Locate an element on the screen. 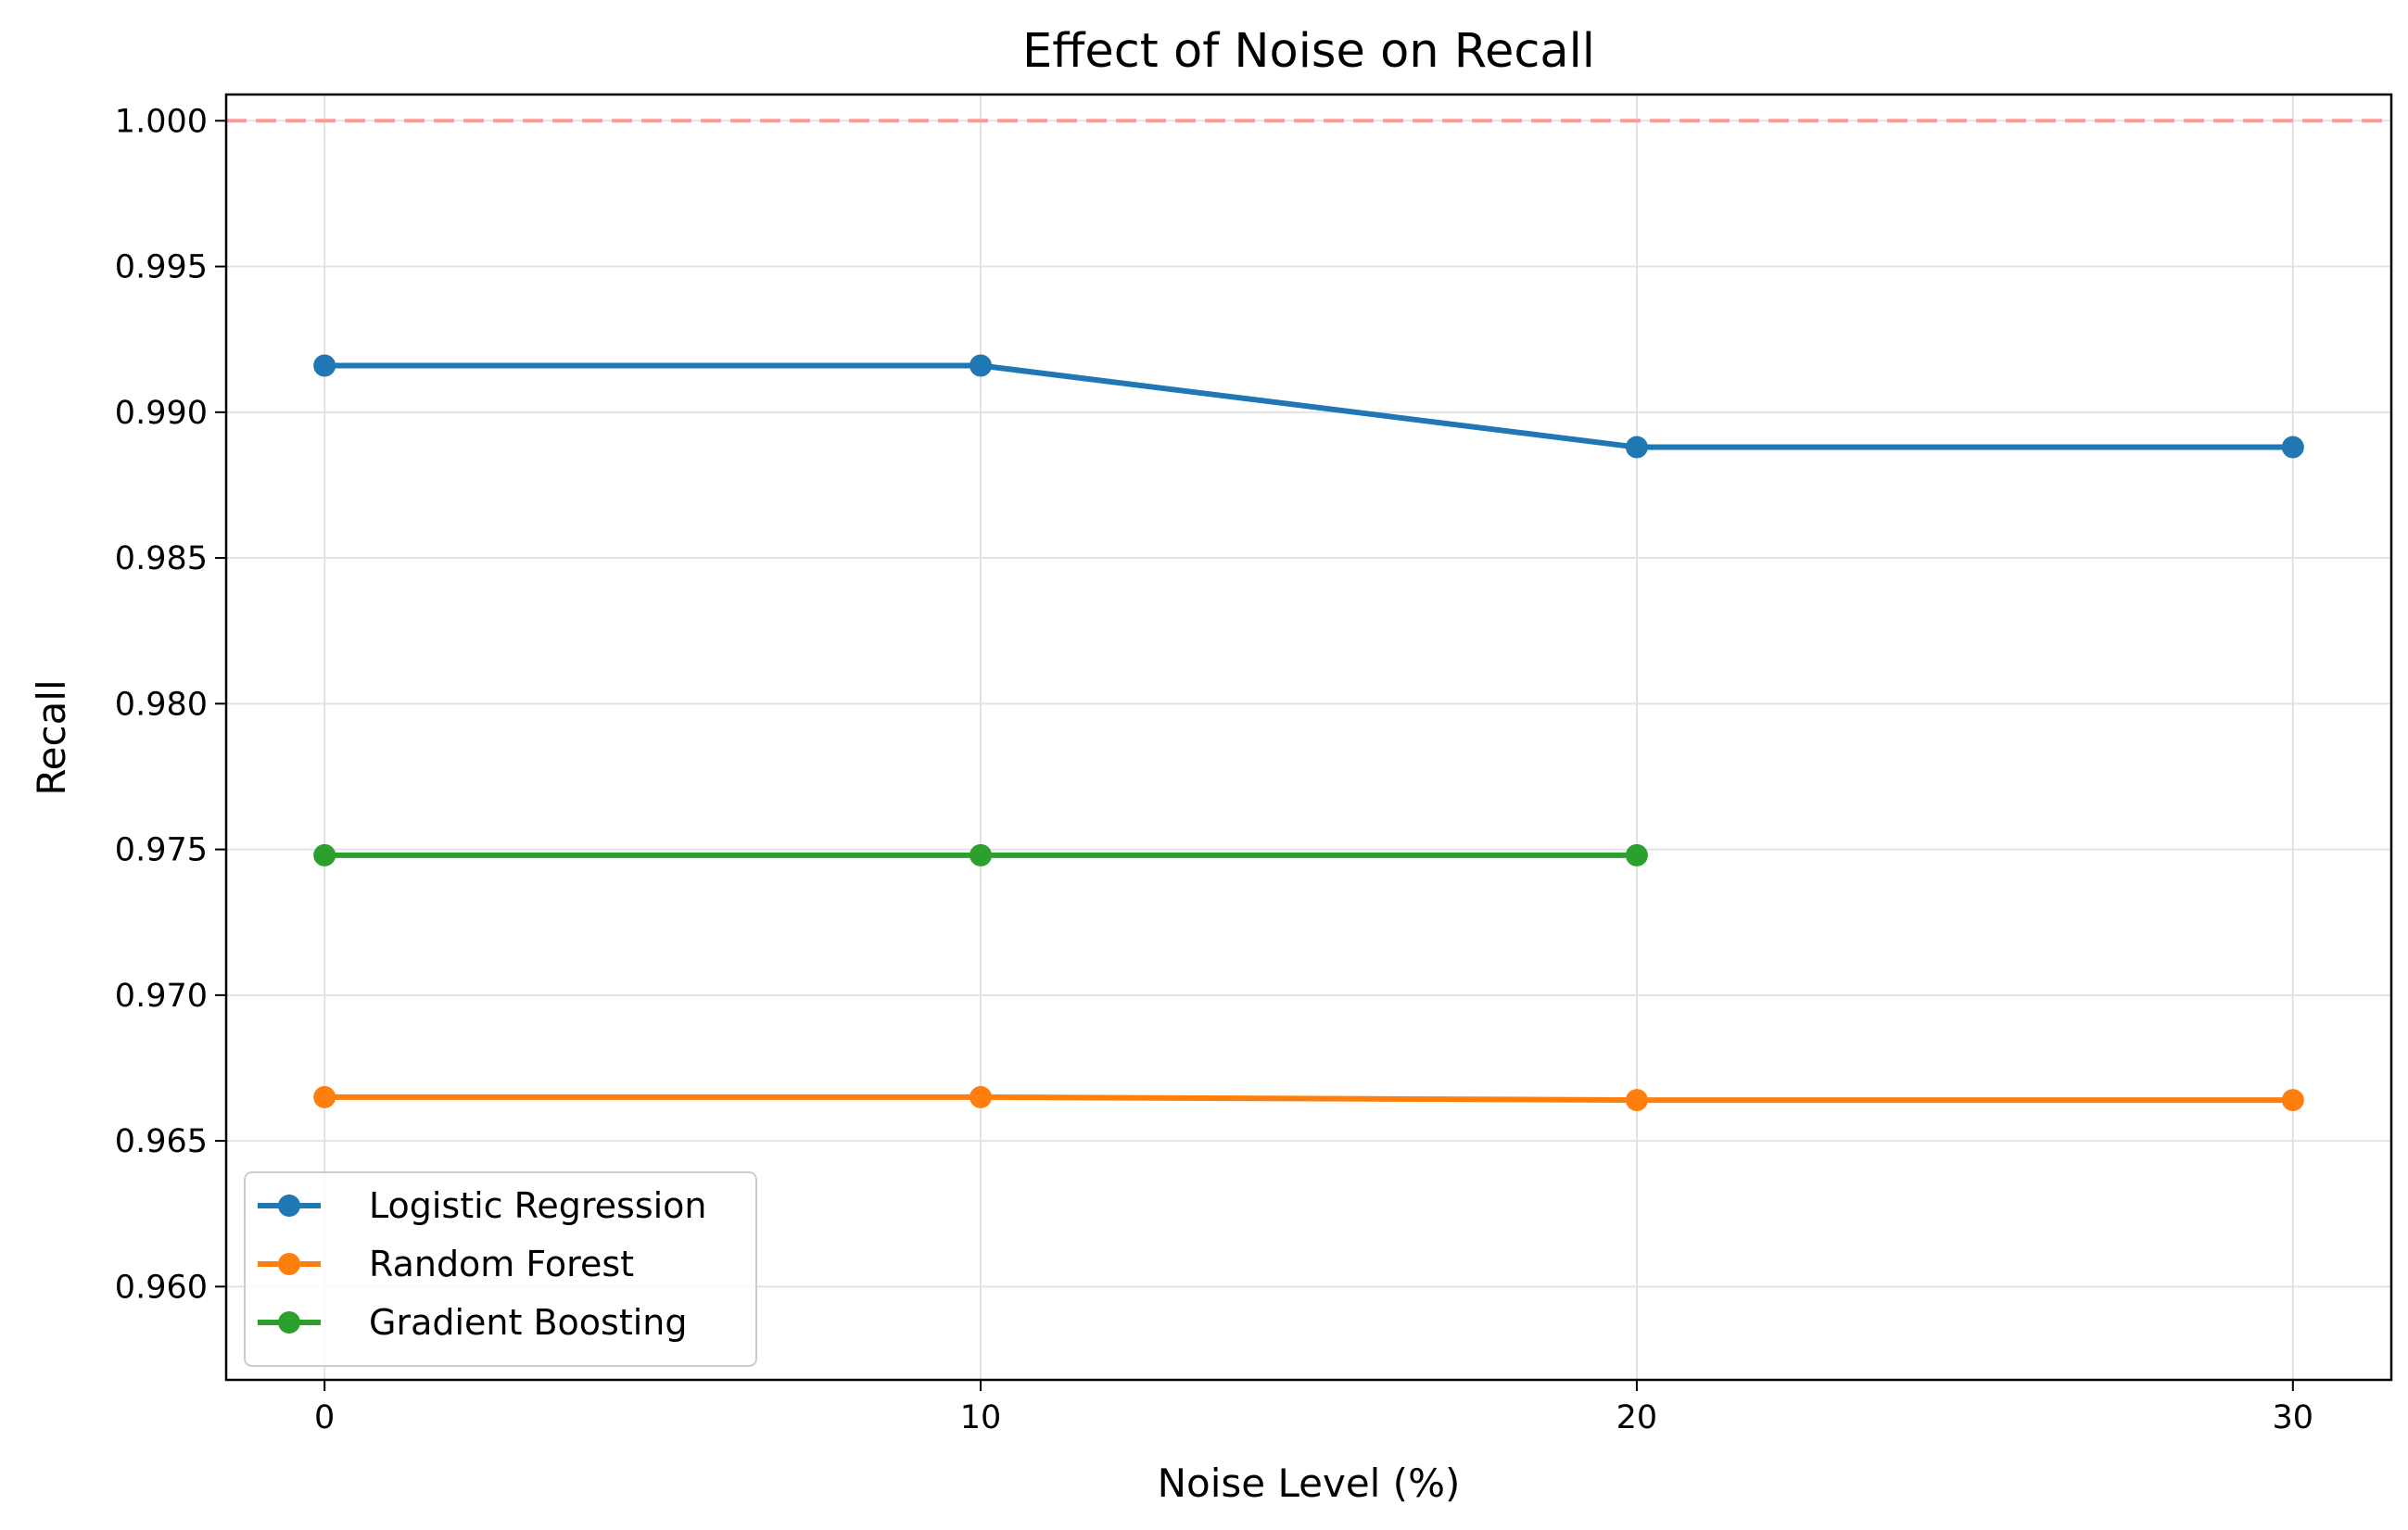 Image resolution: width=2408 pixels, height=1530 pixels. series-gradient-boosting is located at coordinates (980, 854).